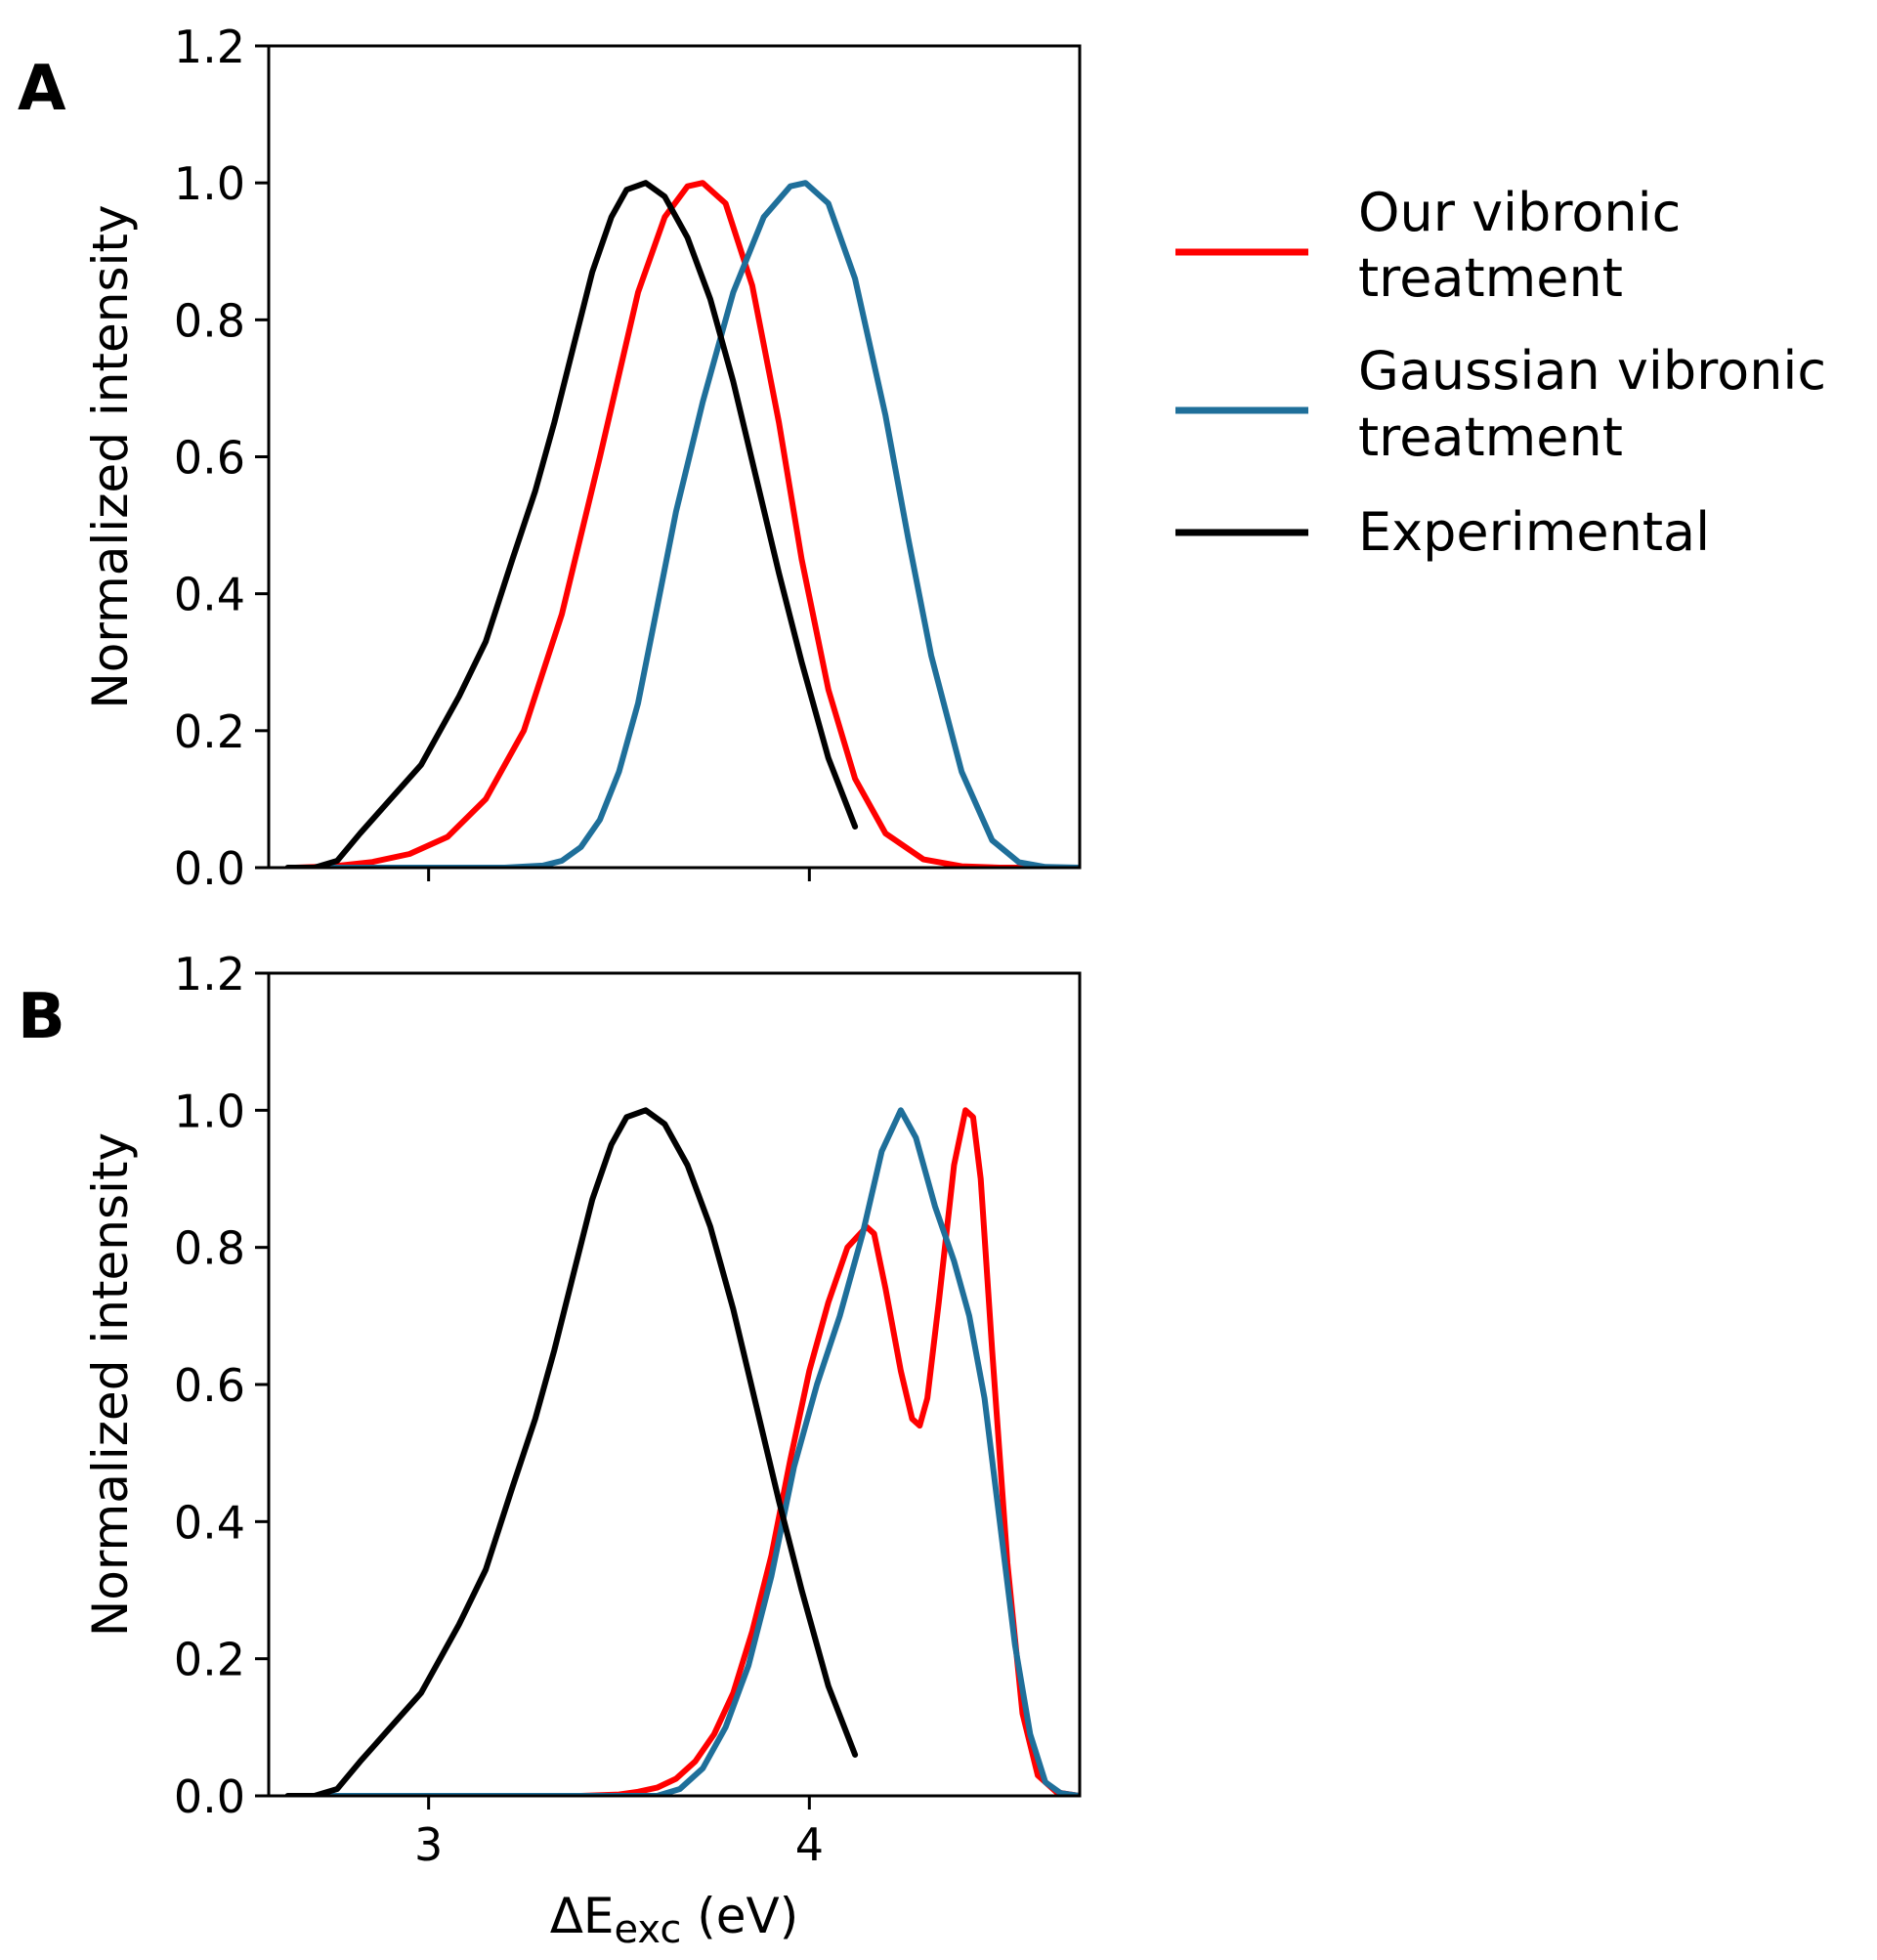 This screenshot has height=1960, width=1877. Describe the element at coordinates (41, 1017) in the screenshot. I see `panel-letter: B` at that location.